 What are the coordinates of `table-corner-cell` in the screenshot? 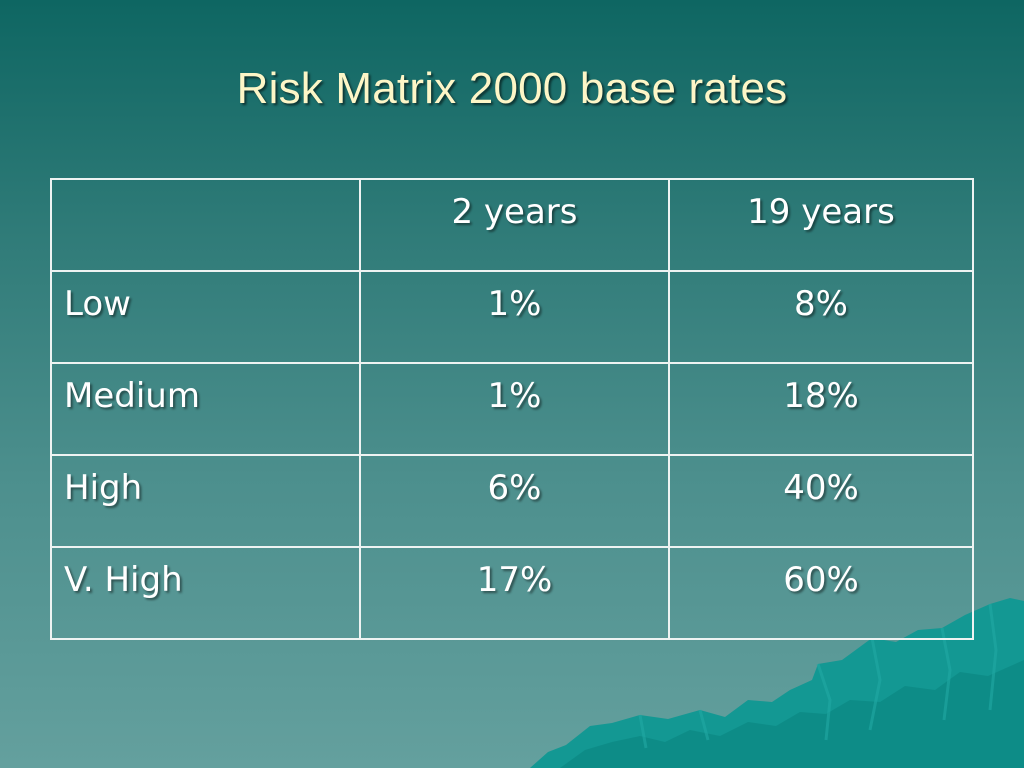 It's located at (205, 225).